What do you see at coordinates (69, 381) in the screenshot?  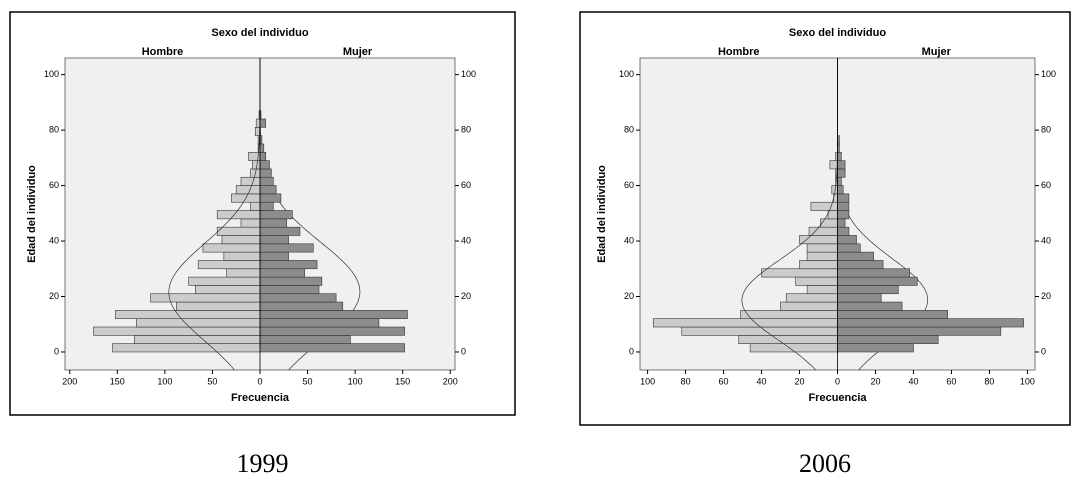 I see `x-tick-label: 200` at bounding box center [69, 381].